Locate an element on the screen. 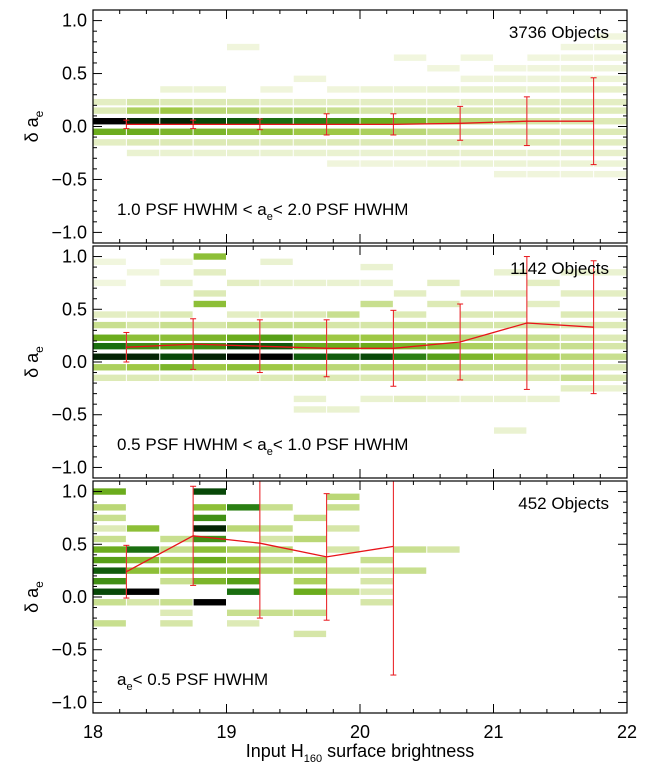 This screenshot has width=654, height=765. y-tick-label: −0.5 is located at coordinates (69, 650).